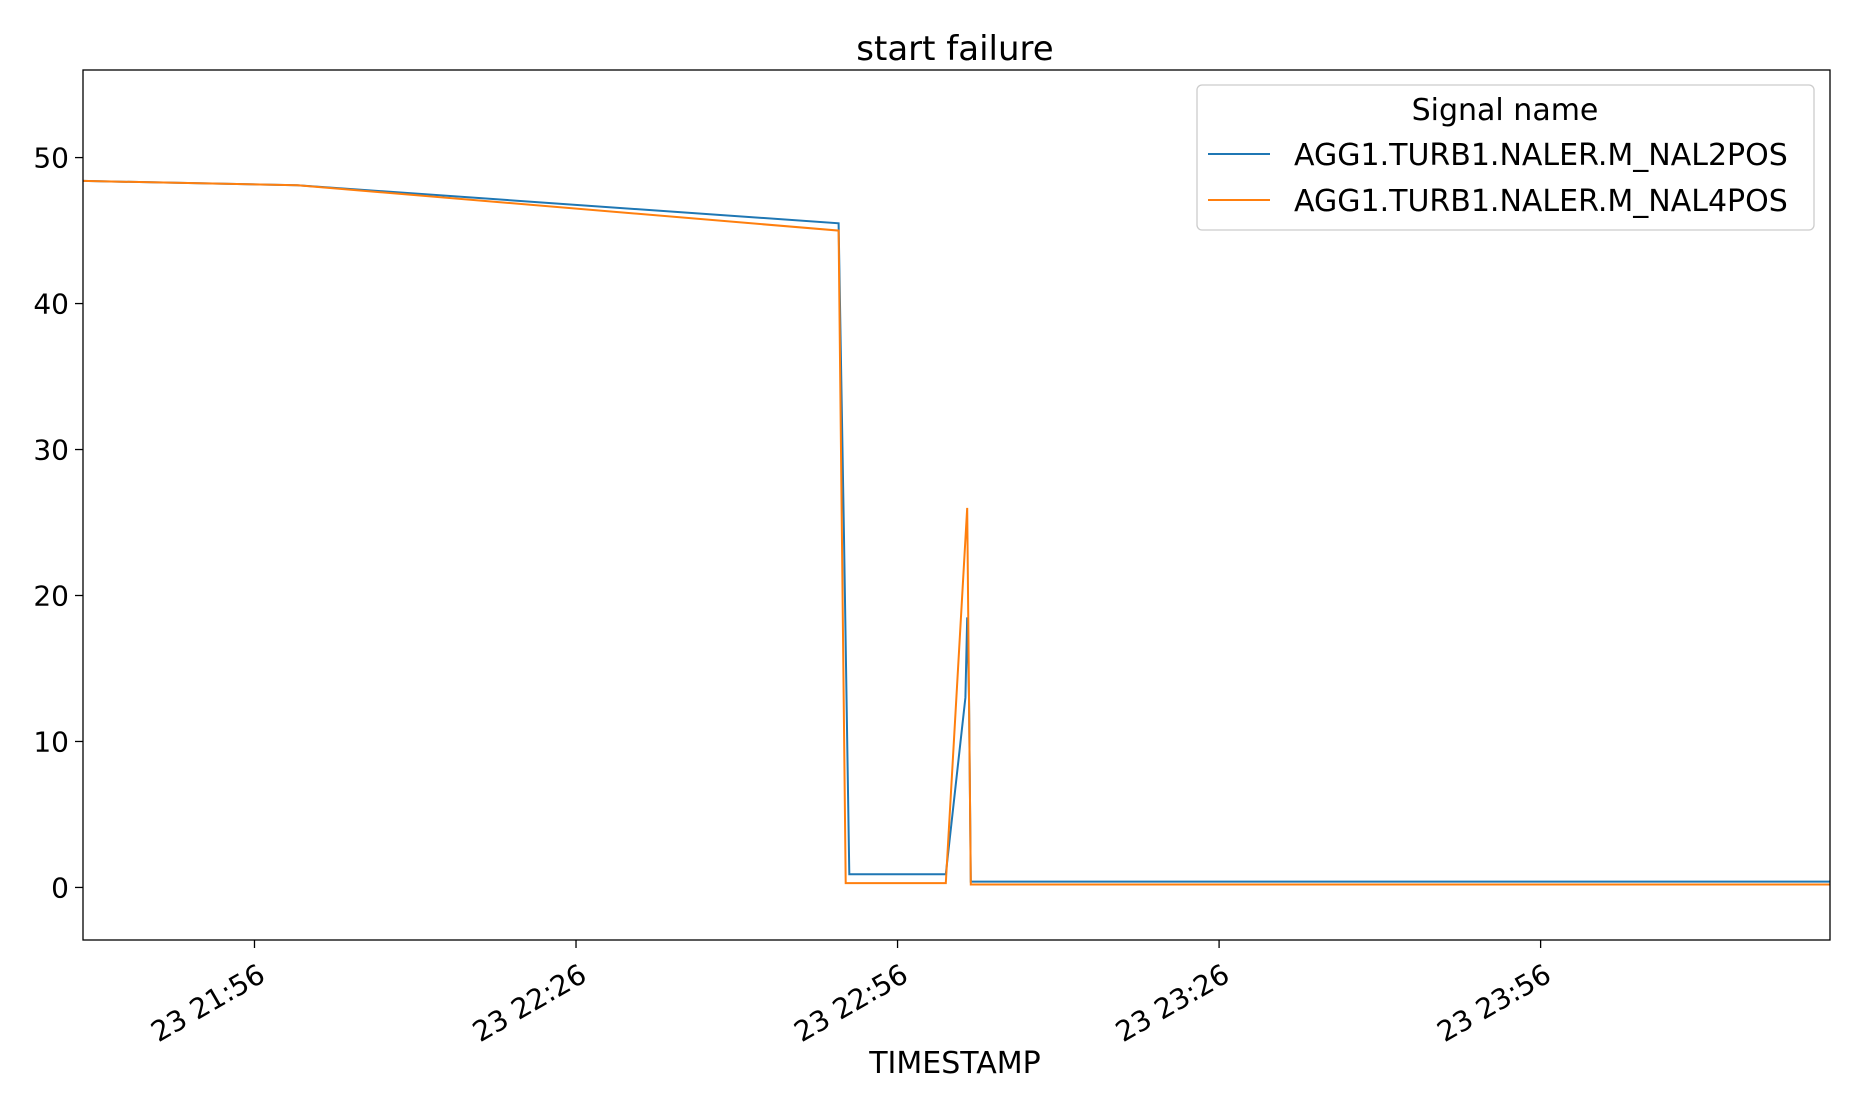 This screenshot has width=1855, height=1106. What do you see at coordinates (51, 304) in the screenshot?
I see `y-tick-label: 40` at bounding box center [51, 304].